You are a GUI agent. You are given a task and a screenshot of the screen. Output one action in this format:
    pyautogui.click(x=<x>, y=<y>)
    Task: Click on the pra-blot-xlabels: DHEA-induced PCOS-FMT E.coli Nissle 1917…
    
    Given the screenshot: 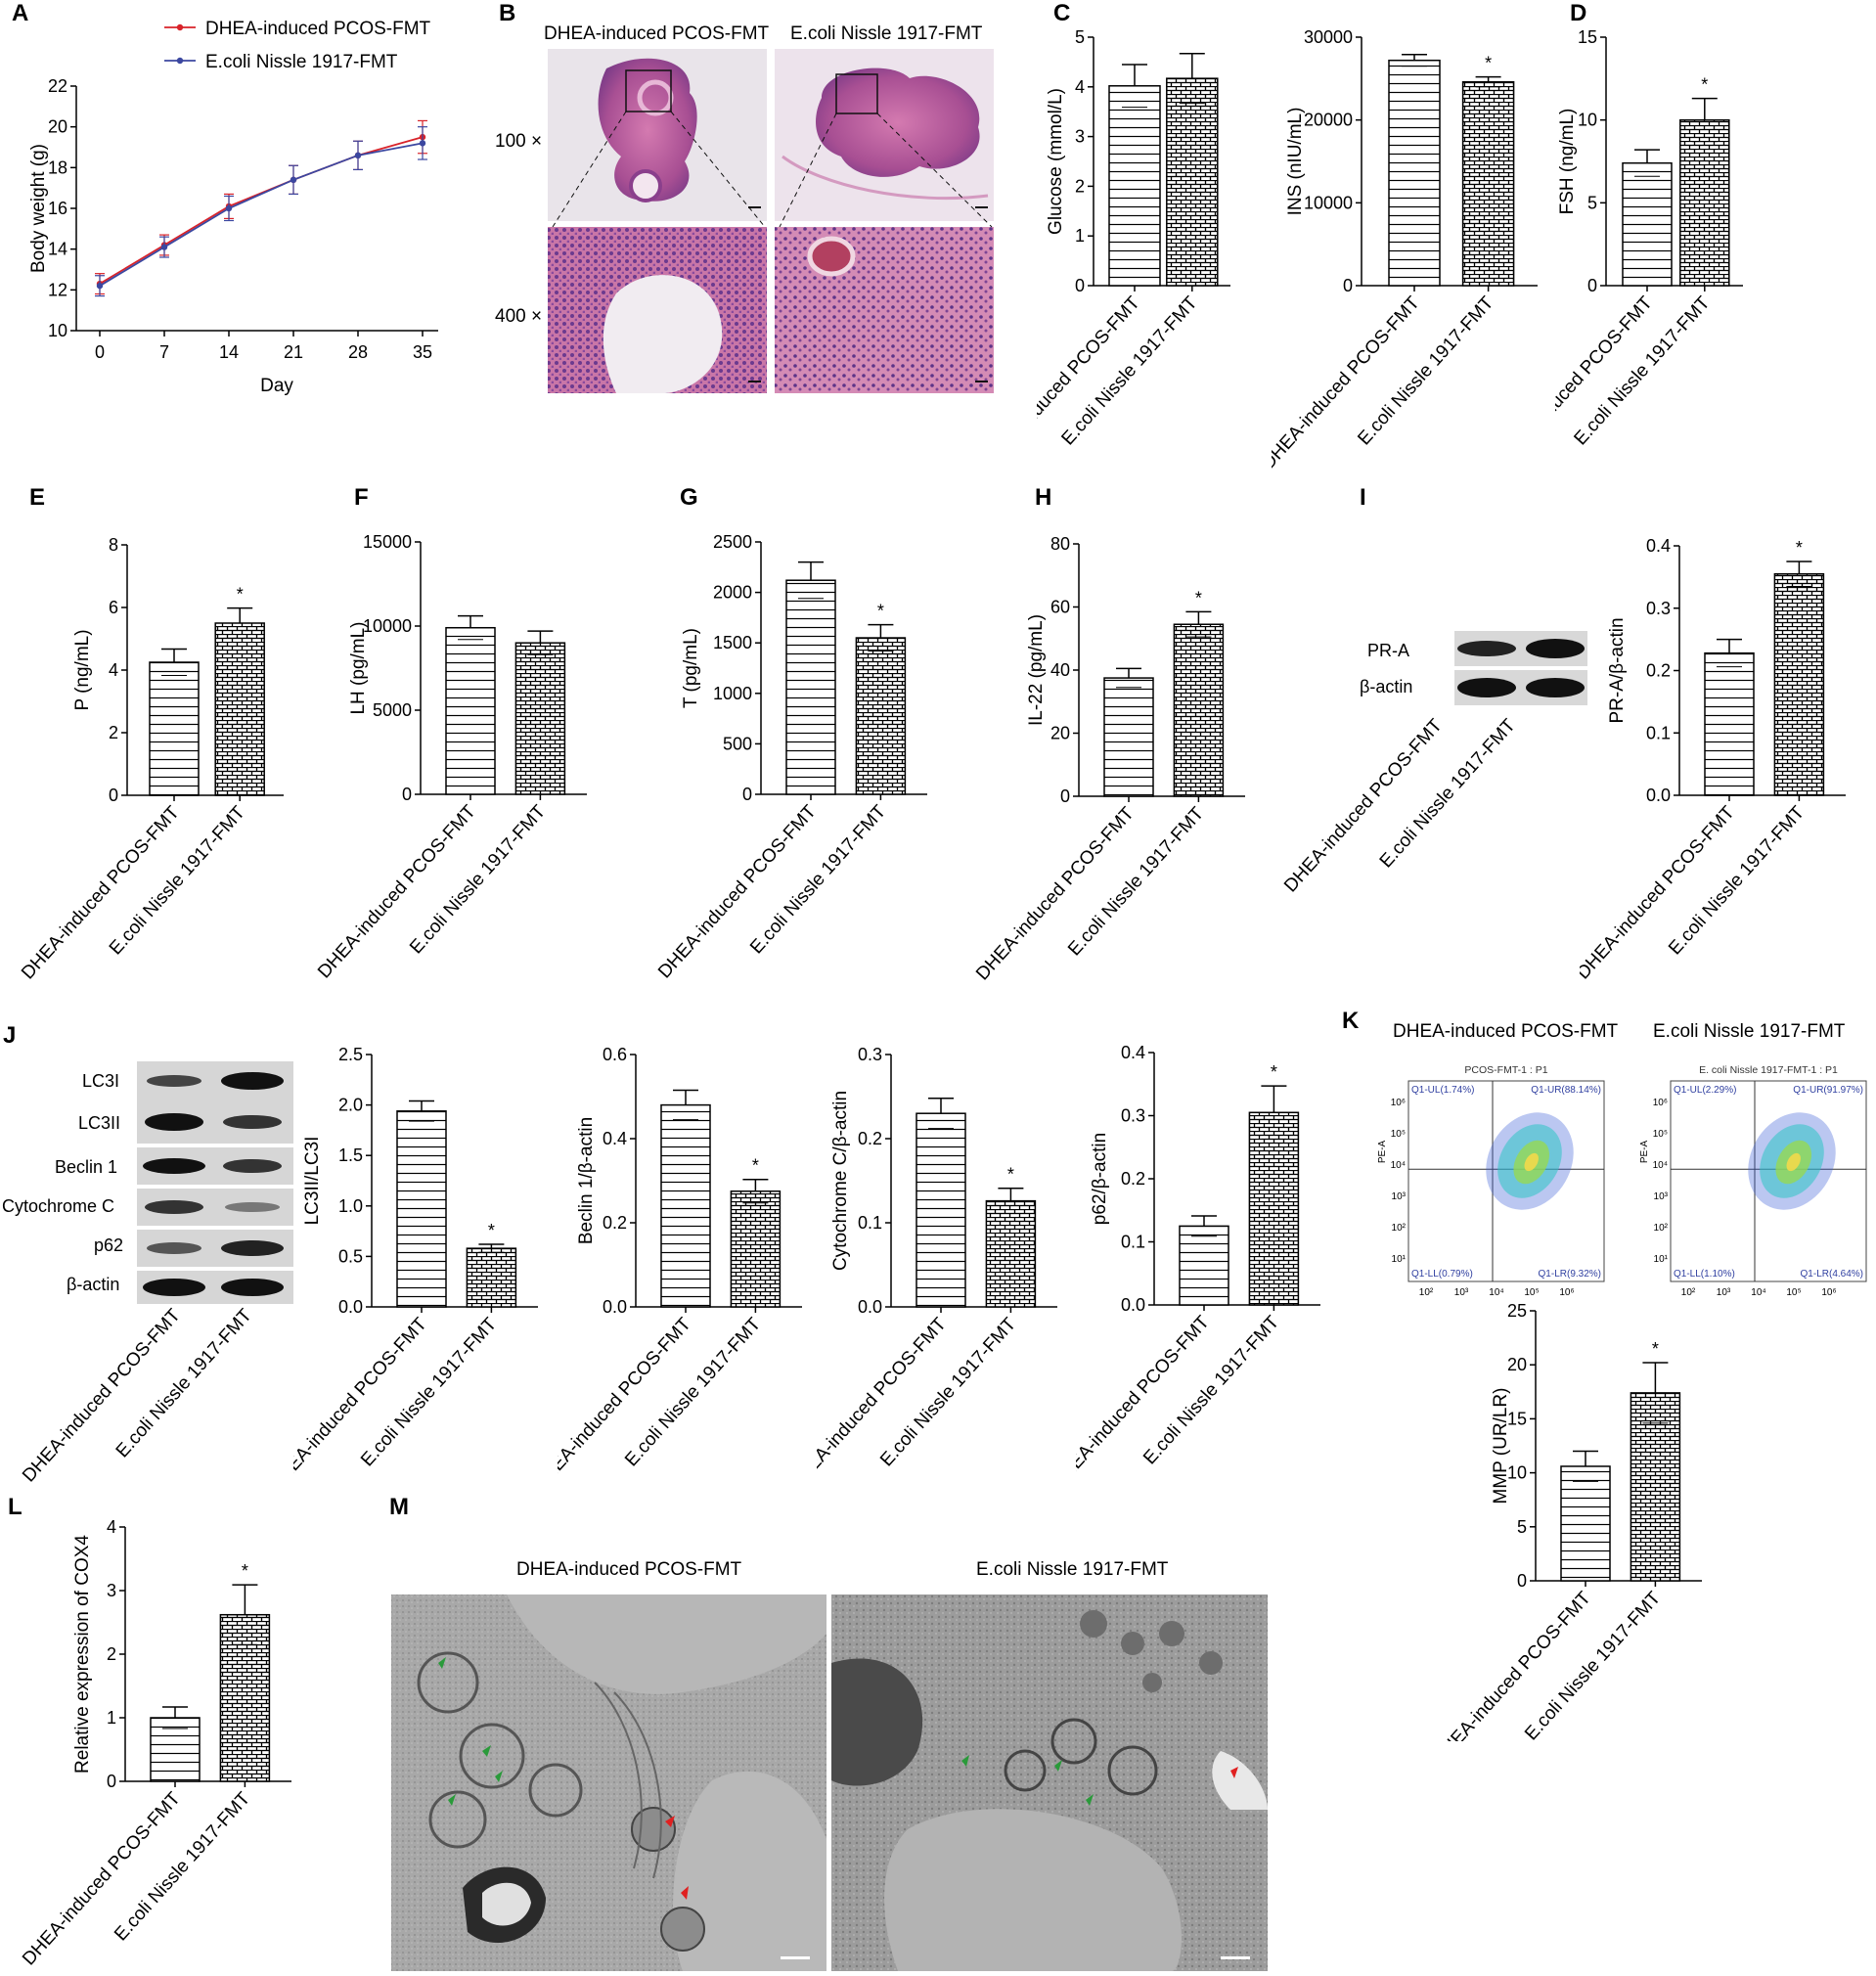 What is the action you would take?
    pyautogui.click(x=1400, y=805)
    